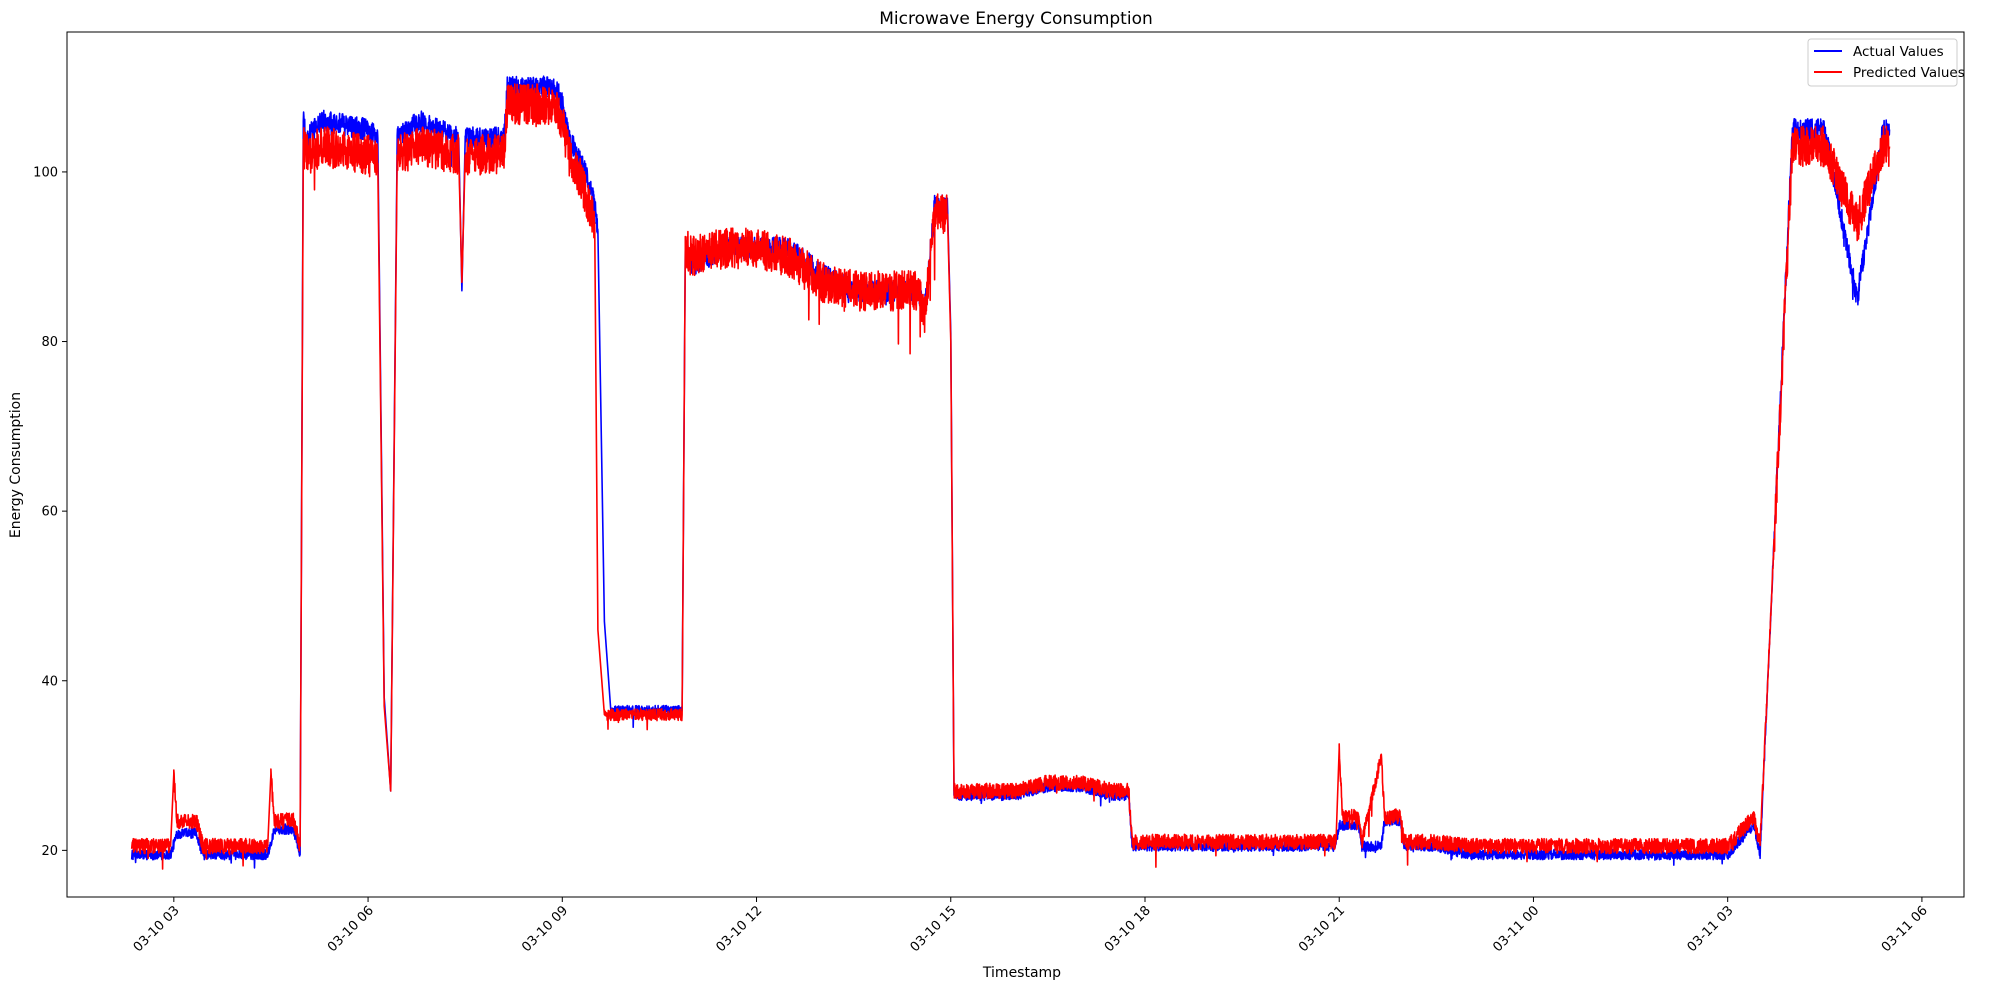  What do you see at coordinates (1711, 929) in the screenshot?
I see `x-tick-label: 03-11 03` at bounding box center [1711, 929].